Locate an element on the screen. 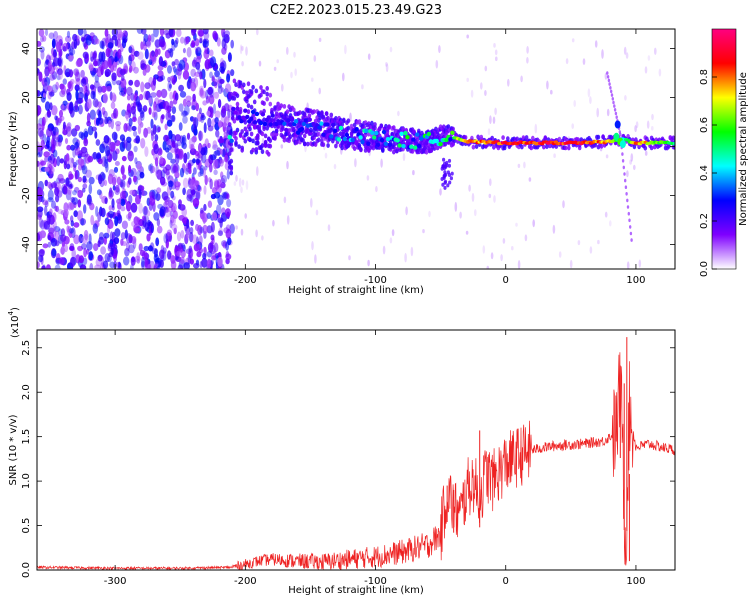 The width and height of the screenshot is (750, 600). track-tail is located at coordinates (445, 182).